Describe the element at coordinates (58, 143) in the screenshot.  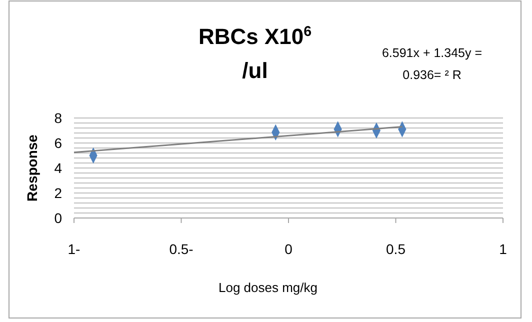
I see `y-tick-label: 6` at that location.